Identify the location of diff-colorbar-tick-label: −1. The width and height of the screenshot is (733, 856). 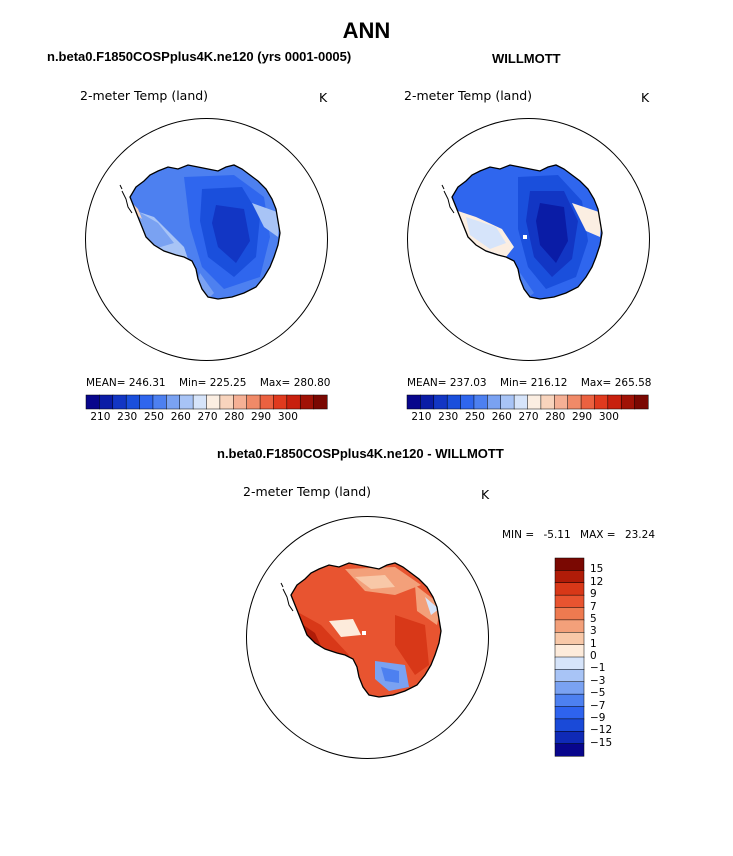
(598, 668).